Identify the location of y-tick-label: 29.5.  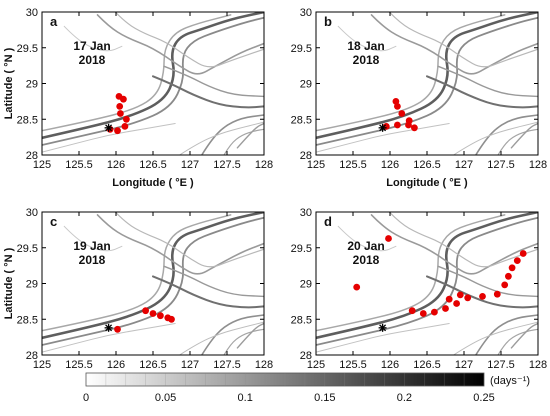
(301, 249).